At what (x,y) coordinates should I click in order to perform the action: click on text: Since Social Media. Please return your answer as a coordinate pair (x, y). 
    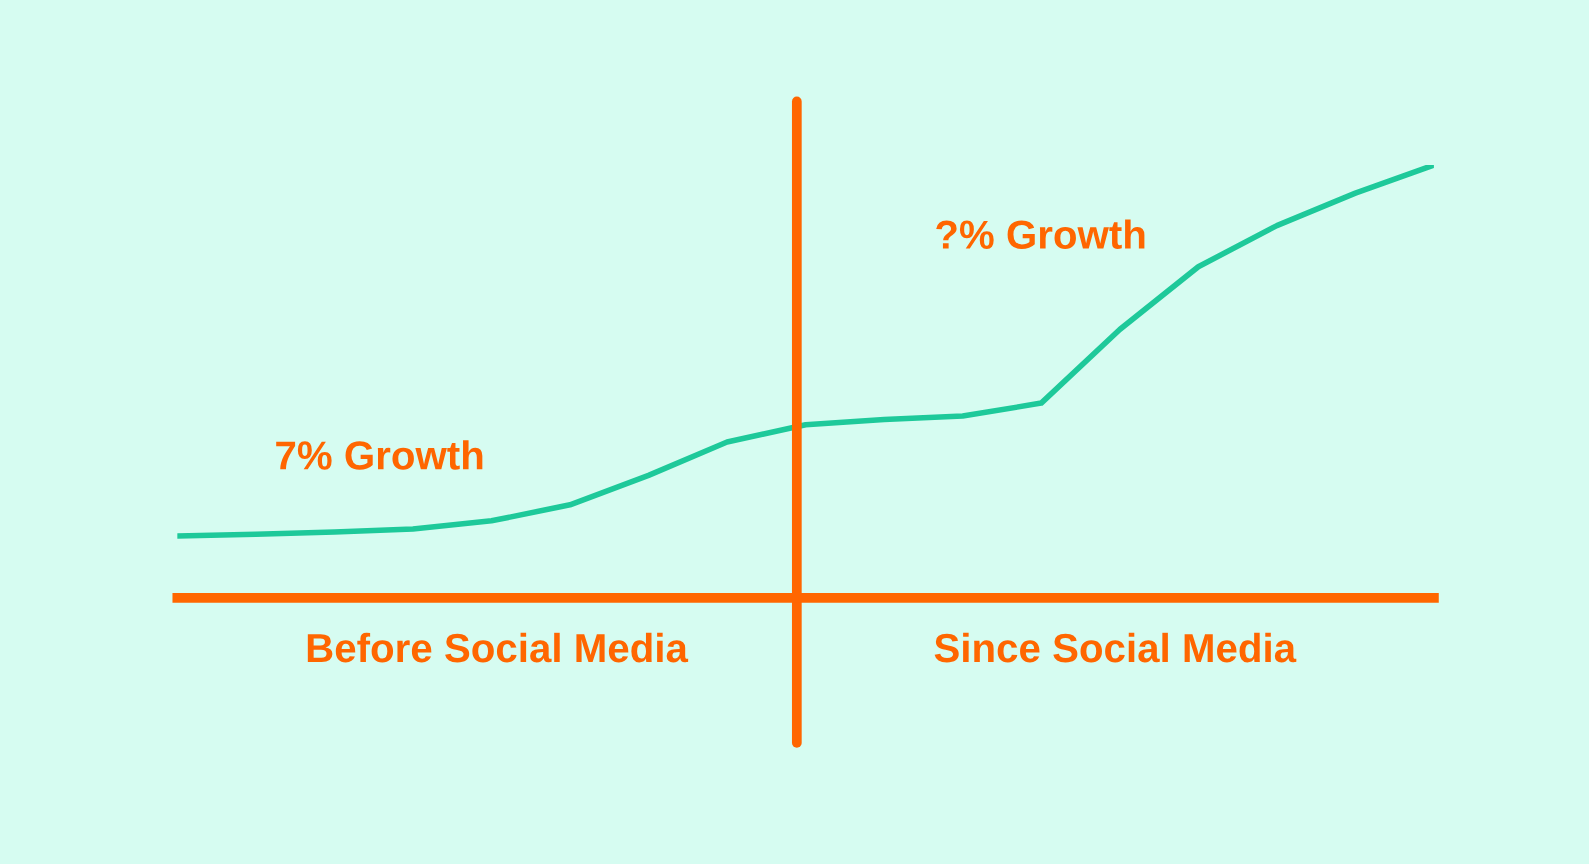
    Looking at the image, I should click on (1115, 647).